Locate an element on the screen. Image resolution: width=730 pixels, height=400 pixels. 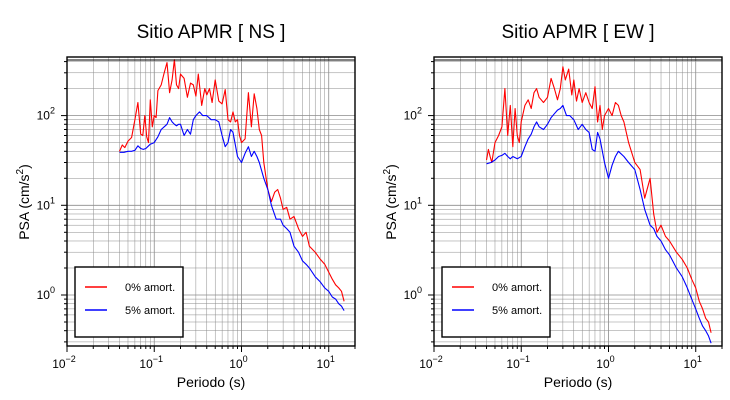
chart-title: Sitio APMR [ NS ] is located at coordinates (211, 32).